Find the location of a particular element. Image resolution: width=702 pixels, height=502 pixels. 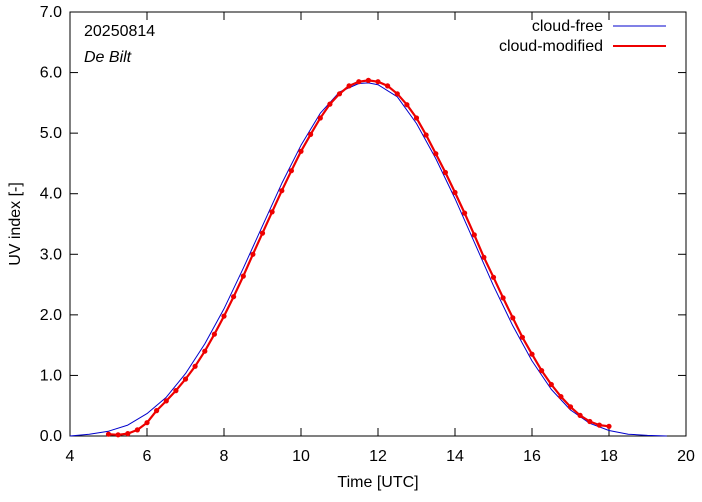

y-axis-label: UV index [-] is located at coordinates (15, 224).